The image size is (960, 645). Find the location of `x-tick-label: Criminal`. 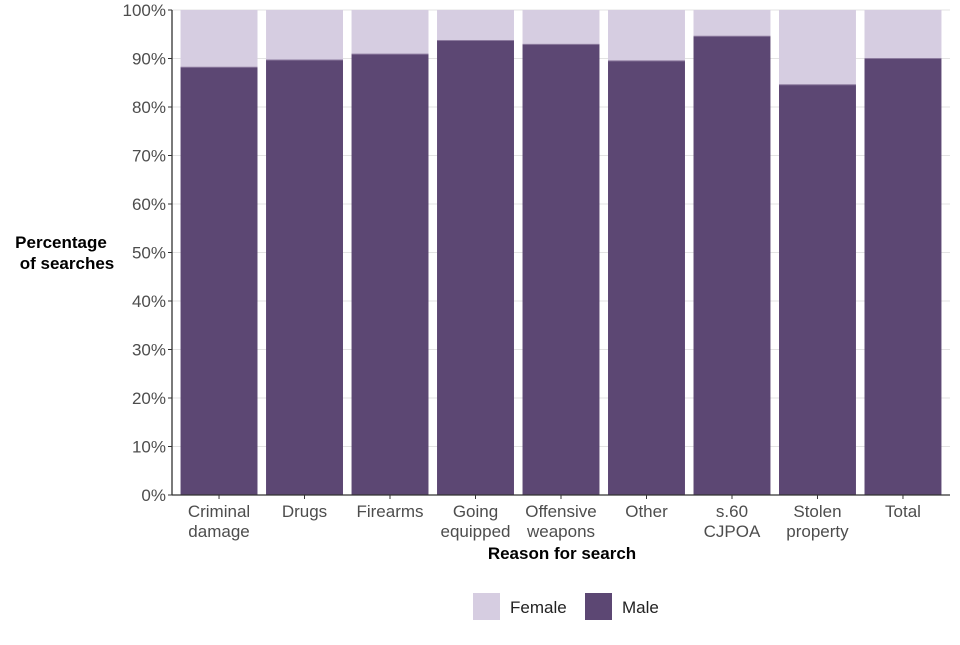

x-tick-label: Criminal is located at coordinates (219, 511).